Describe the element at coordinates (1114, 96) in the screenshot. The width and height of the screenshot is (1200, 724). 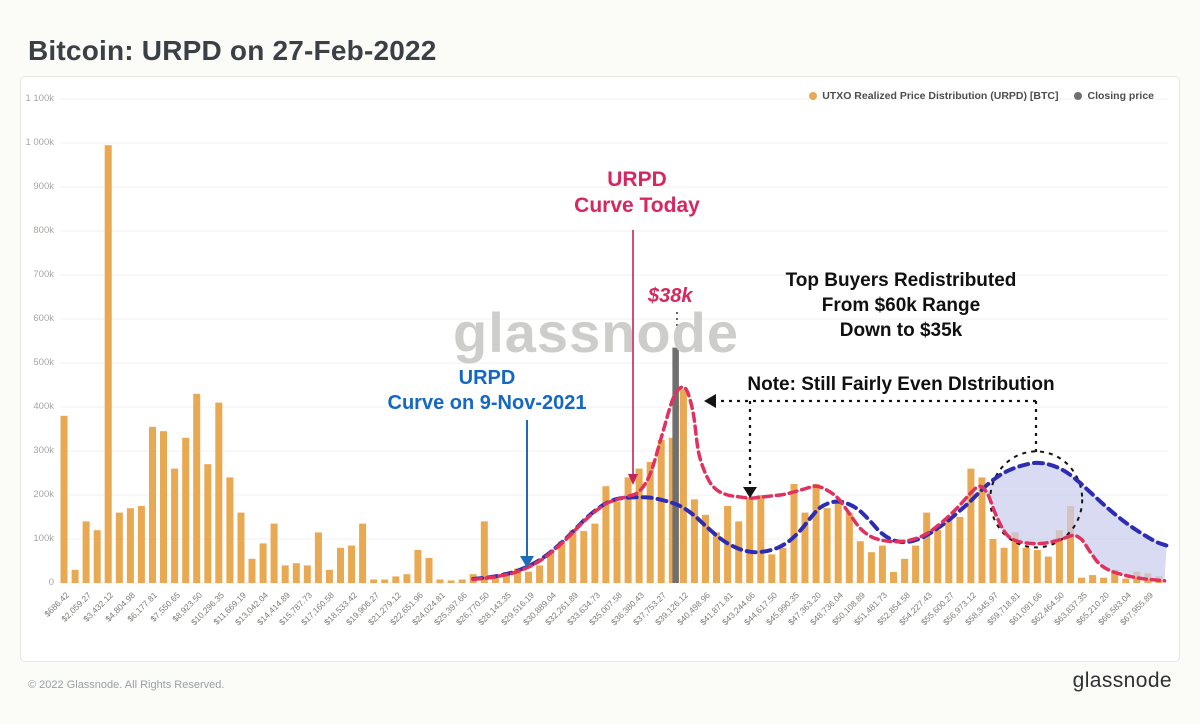
I see `legend-item-closing: Closing price` at that location.